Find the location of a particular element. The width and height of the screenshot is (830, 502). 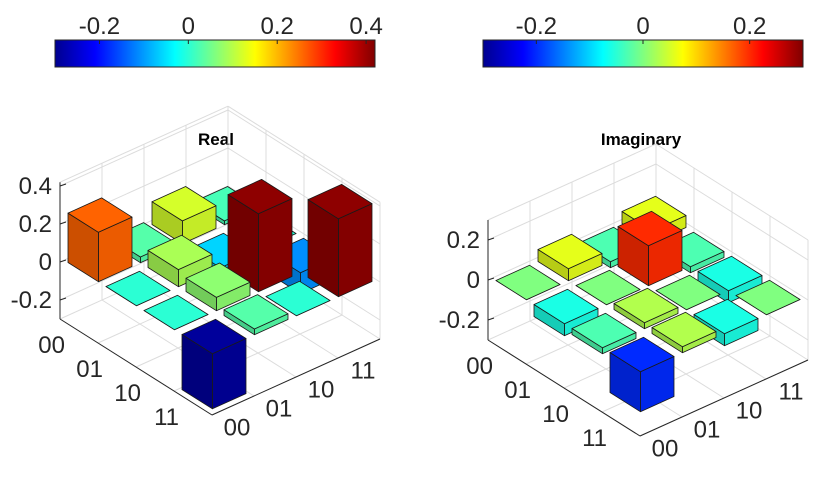

plot-imaginary-title: Imaginary is located at coordinates (641, 139).